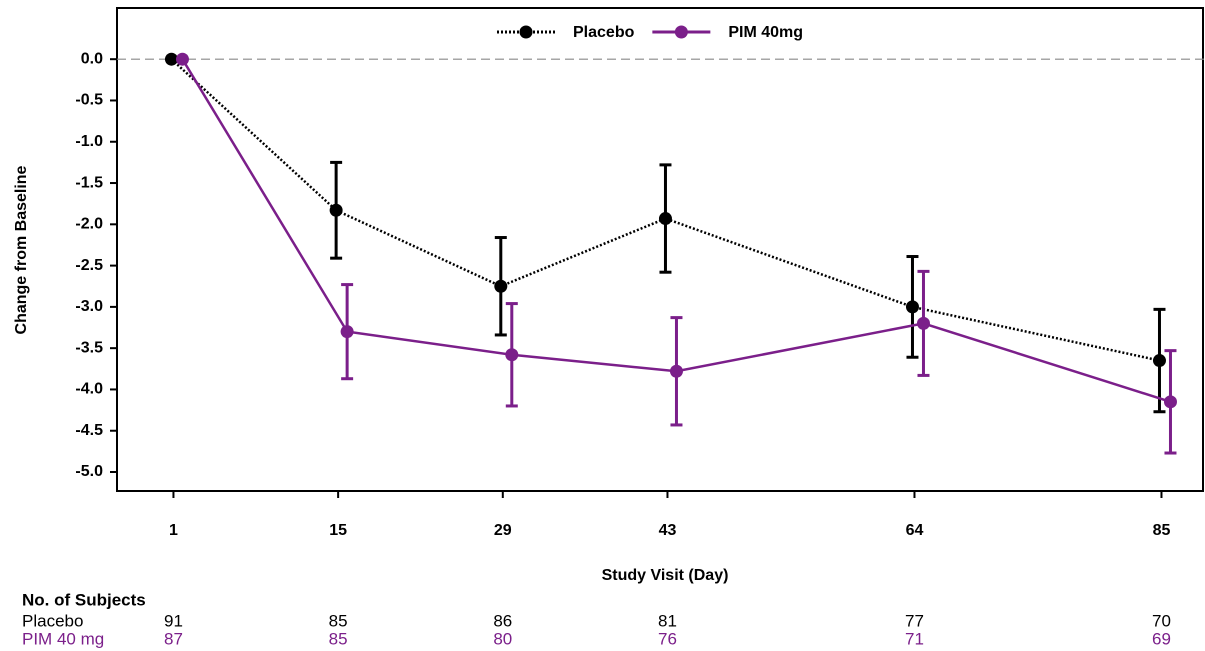 The width and height of the screenshot is (1205, 651). I want to click on x-tick-label: 15, so click(338, 530).